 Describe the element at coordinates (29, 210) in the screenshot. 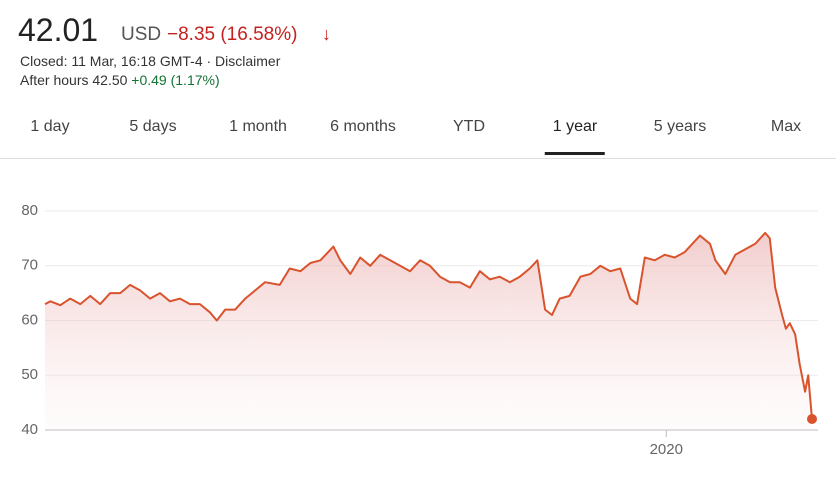

I see `y-tick-label: 80` at that location.